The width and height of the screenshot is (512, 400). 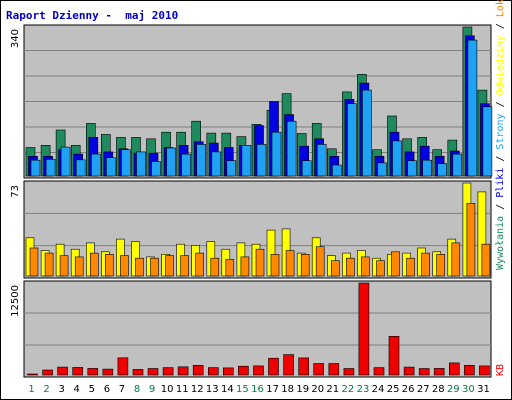 What do you see at coordinates (500, 131) in the screenshot?
I see `legend-item: Strony` at bounding box center [500, 131].